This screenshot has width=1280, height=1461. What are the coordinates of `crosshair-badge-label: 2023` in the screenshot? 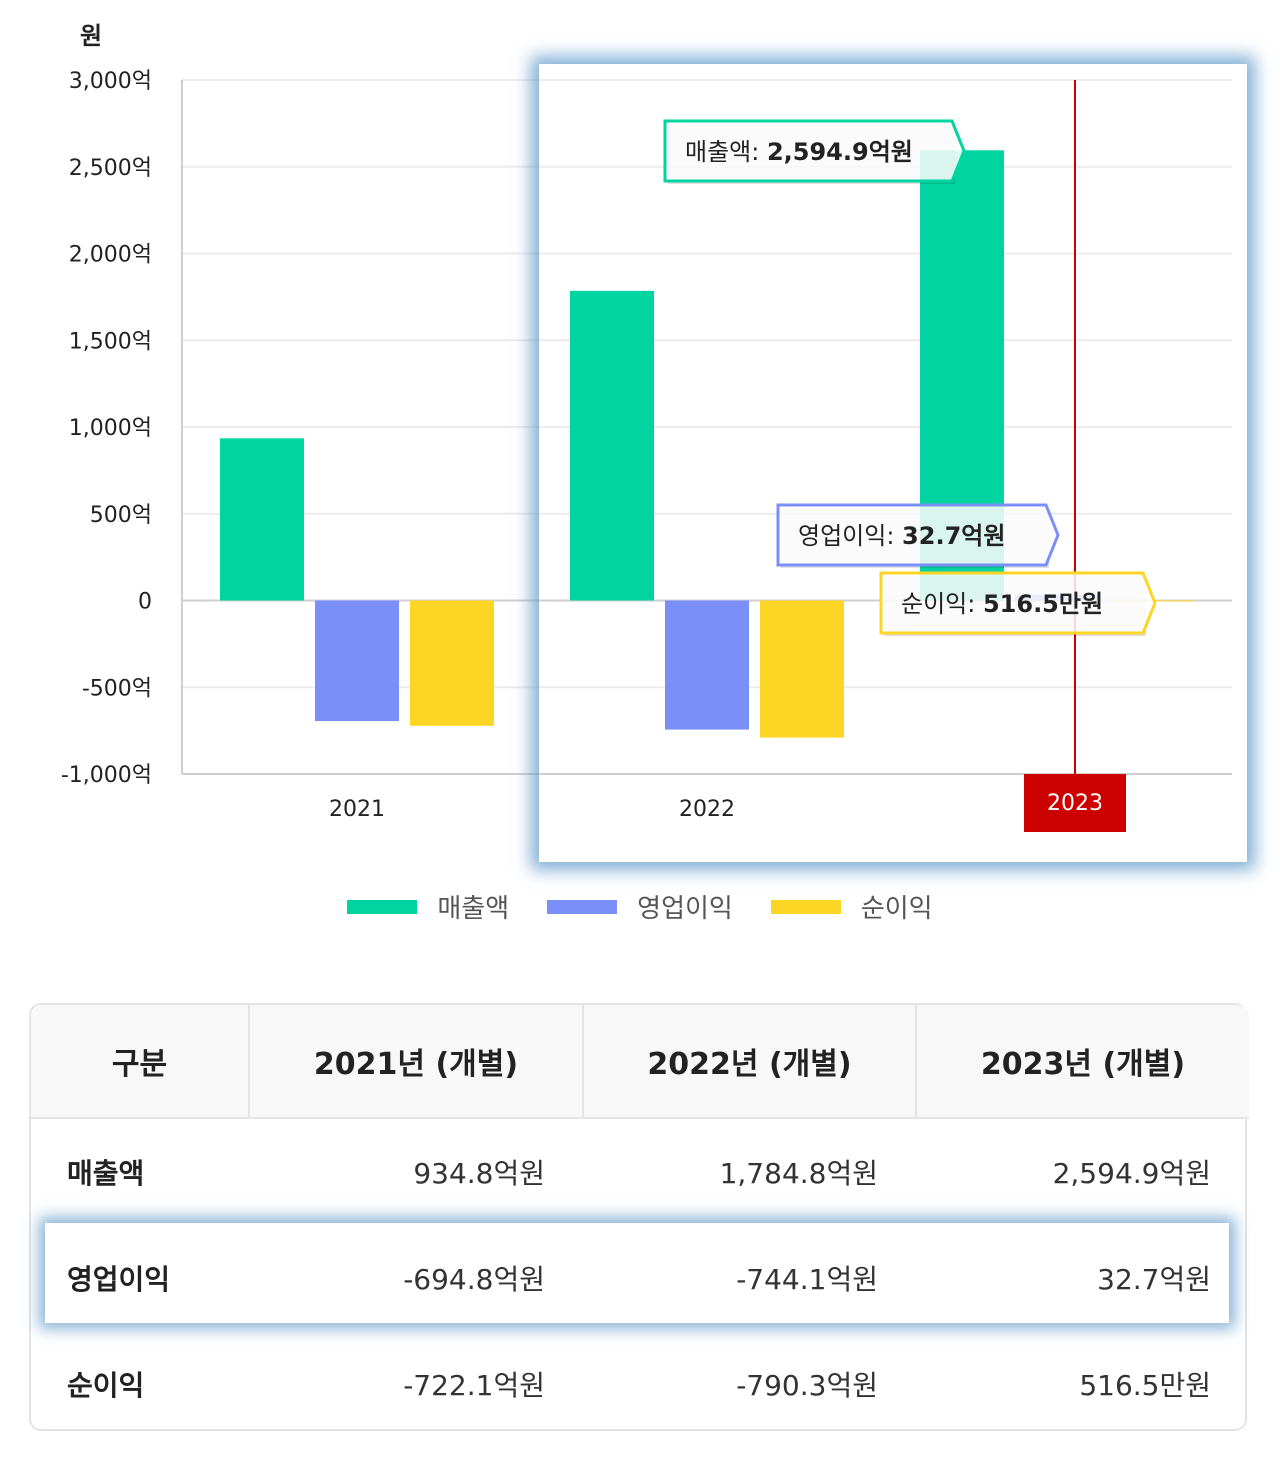 It's located at (1075, 803).